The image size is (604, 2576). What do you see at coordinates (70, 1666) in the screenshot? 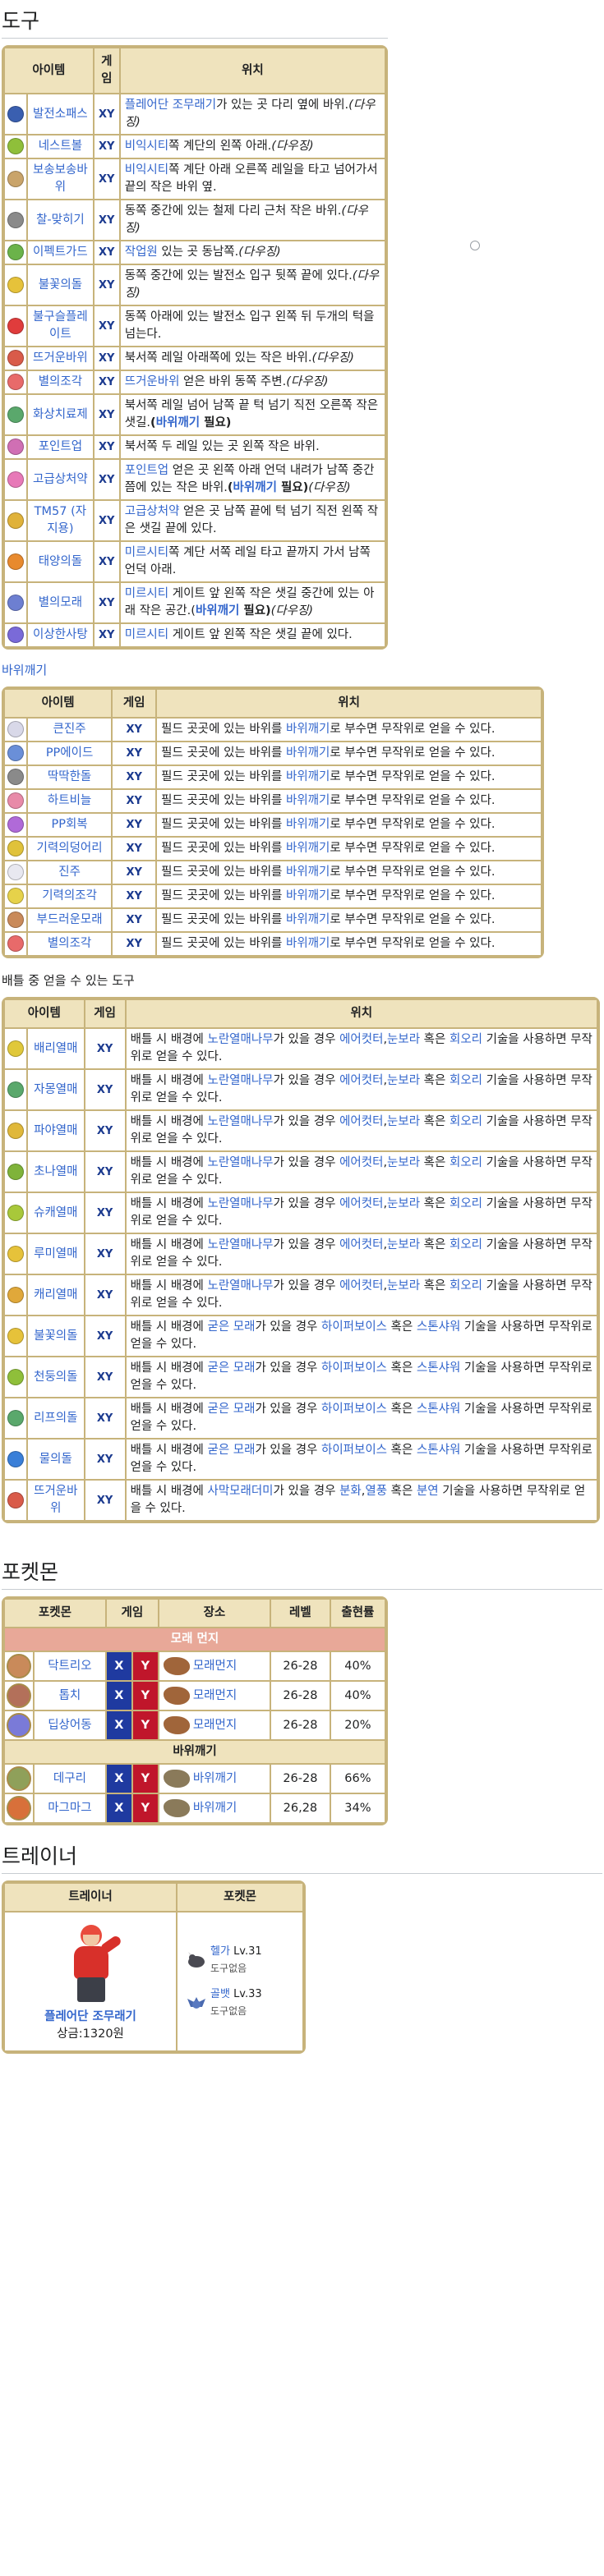
I see `pokemon-name-link: 닥트리오` at bounding box center [70, 1666].